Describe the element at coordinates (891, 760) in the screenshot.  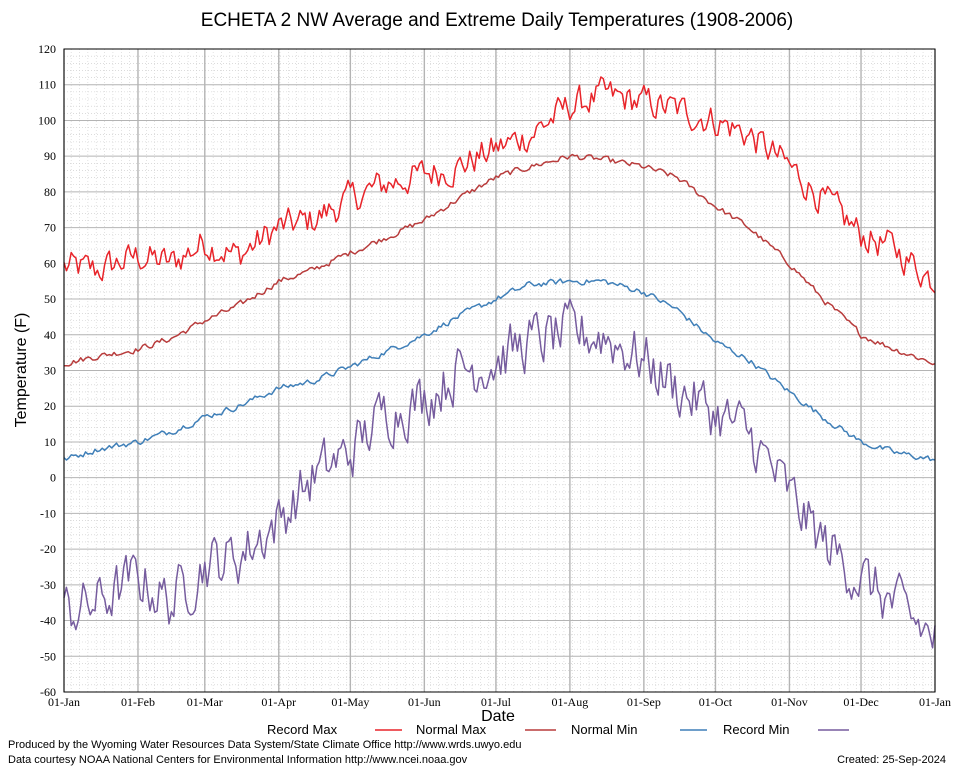
I see `created-date: Created: 25-Sep-2024` at that location.